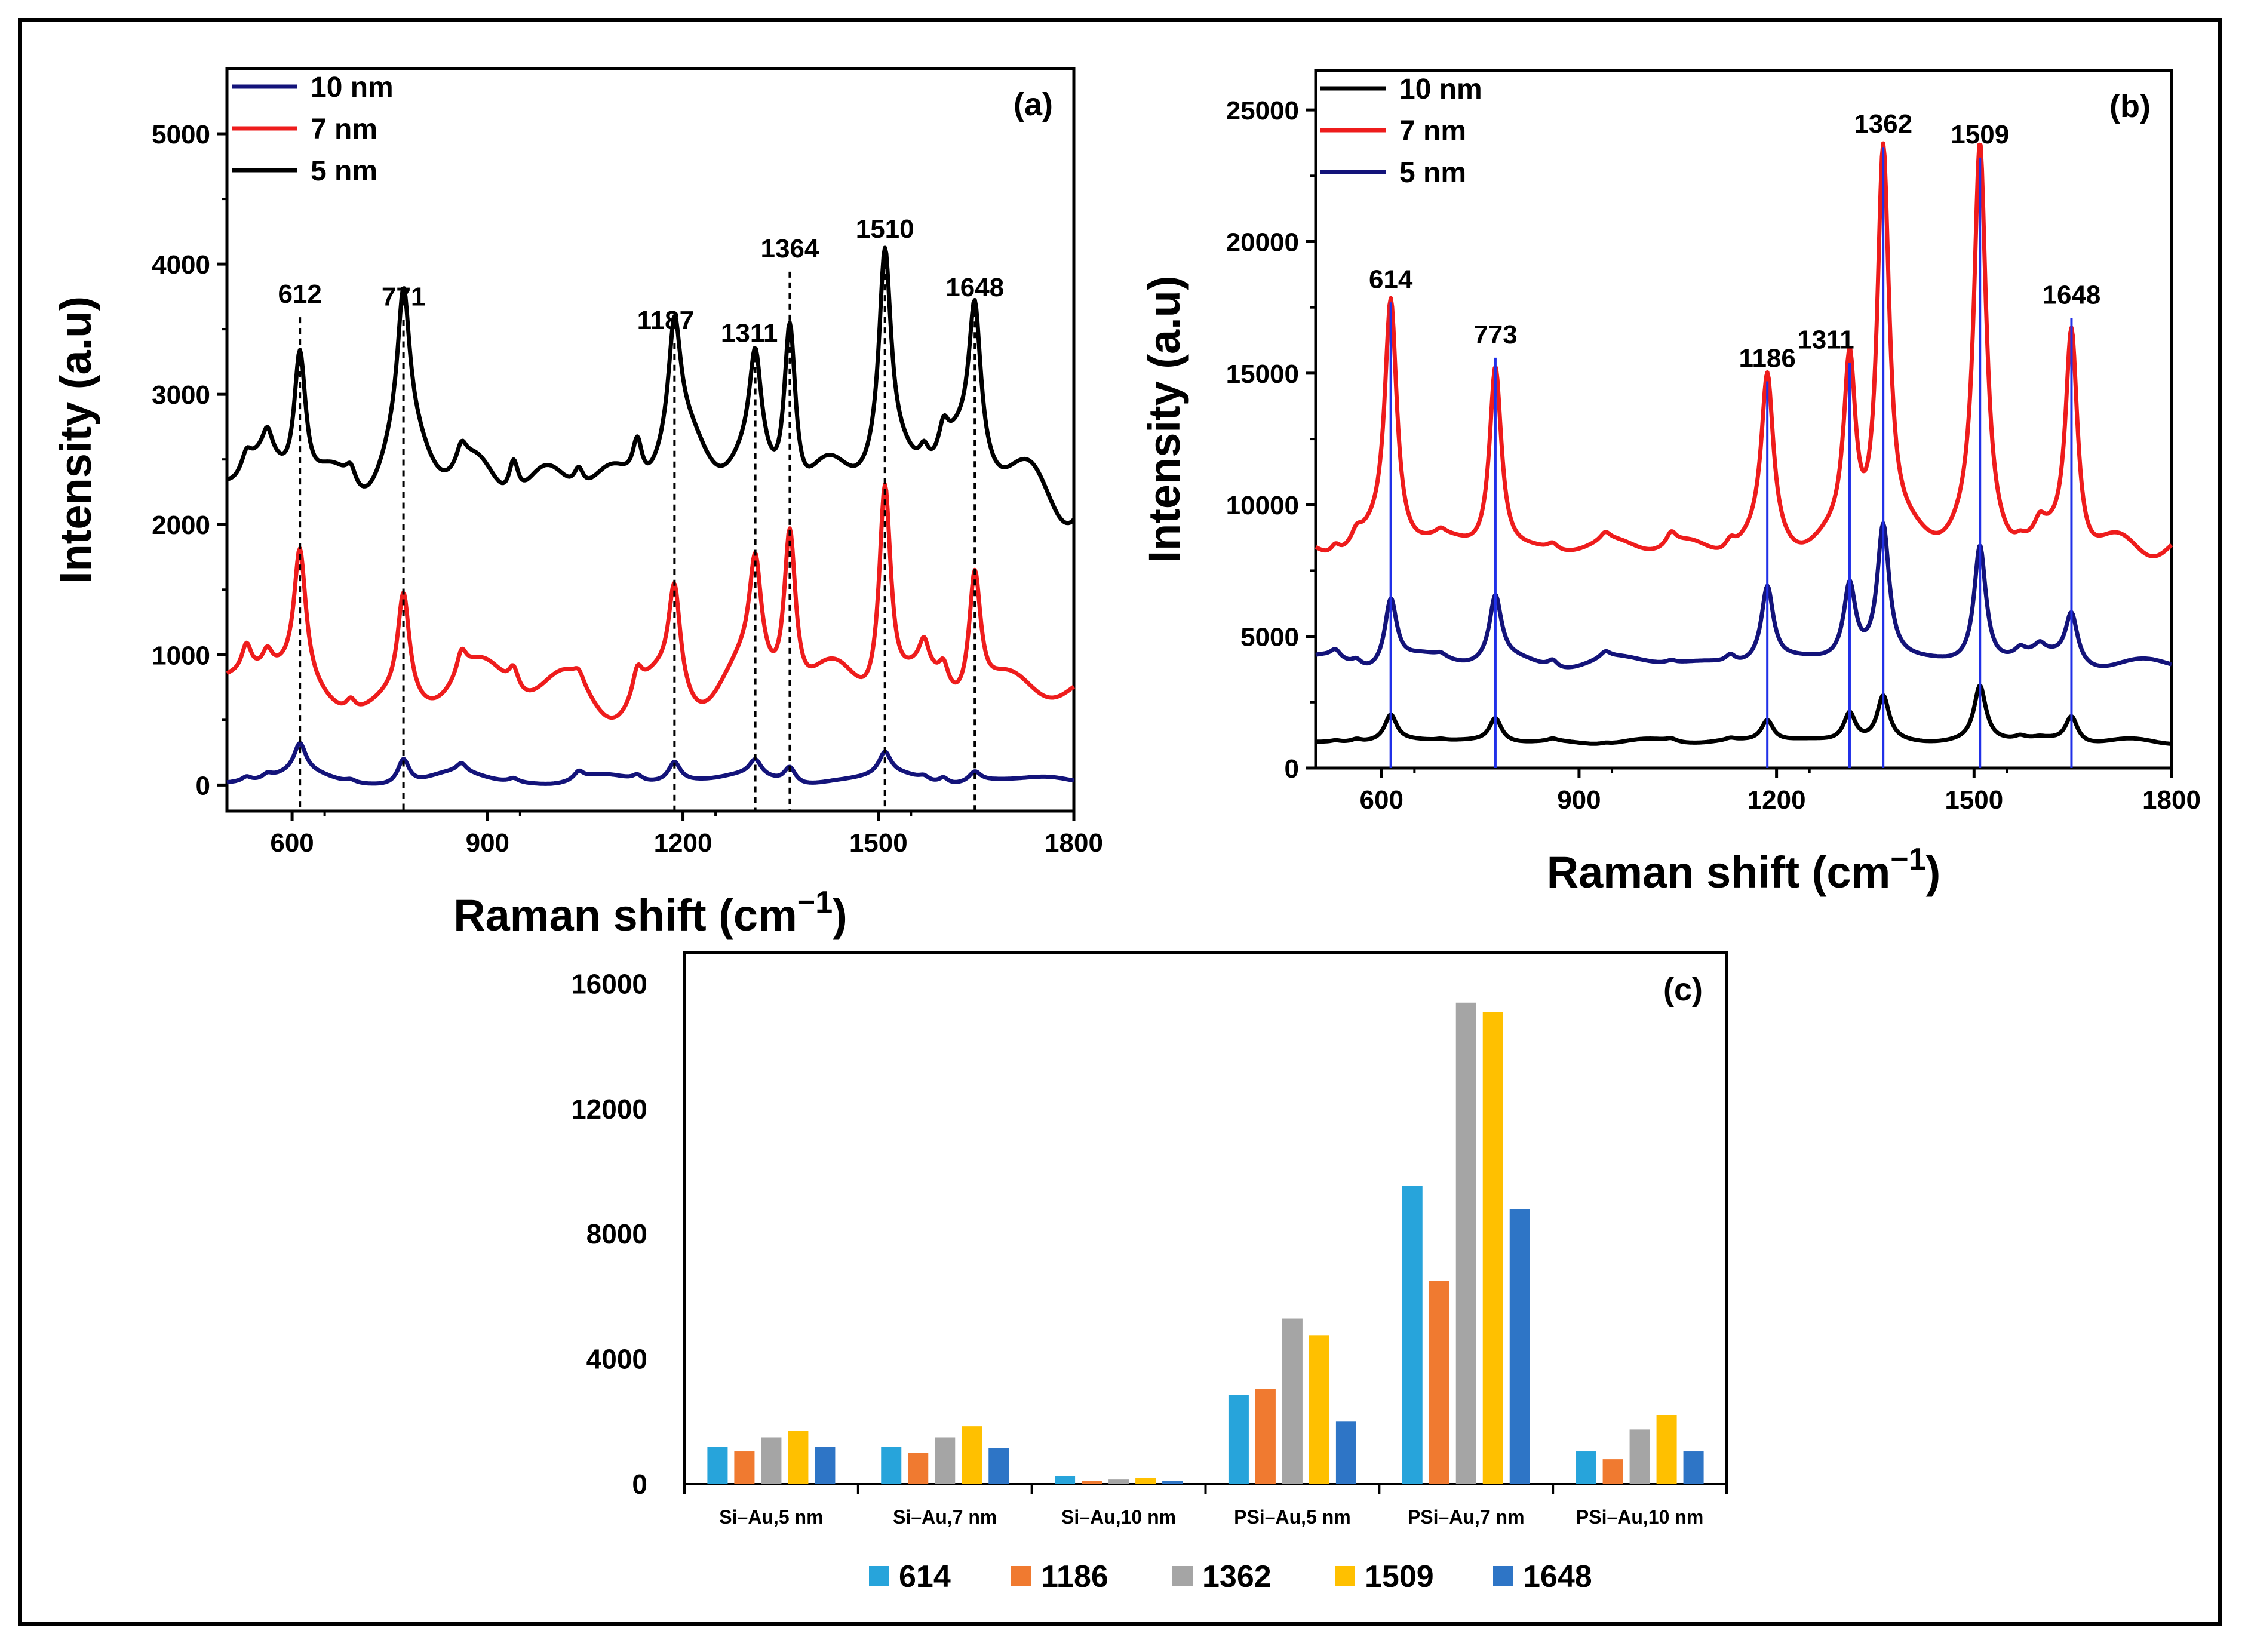 The image size is (2245, 1652). I want to click on y-tick-label: 3000, so click(181, 395).